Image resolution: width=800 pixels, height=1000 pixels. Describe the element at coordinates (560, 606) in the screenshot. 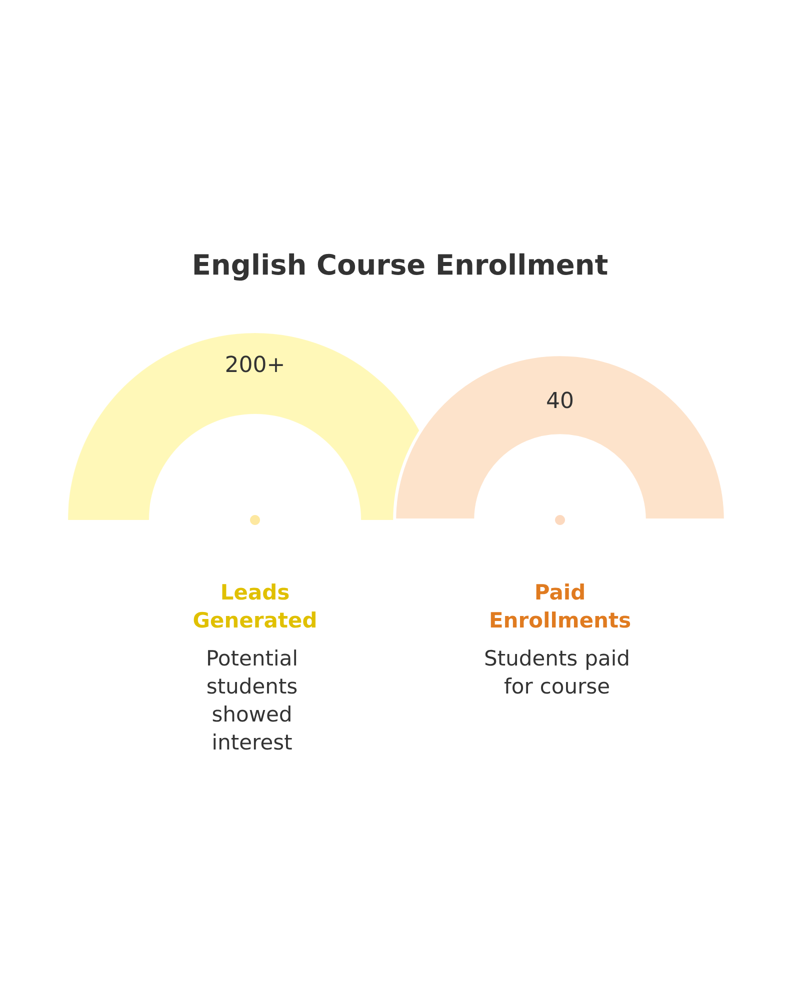

I see `category-label: Paid Enrollments` at that location.